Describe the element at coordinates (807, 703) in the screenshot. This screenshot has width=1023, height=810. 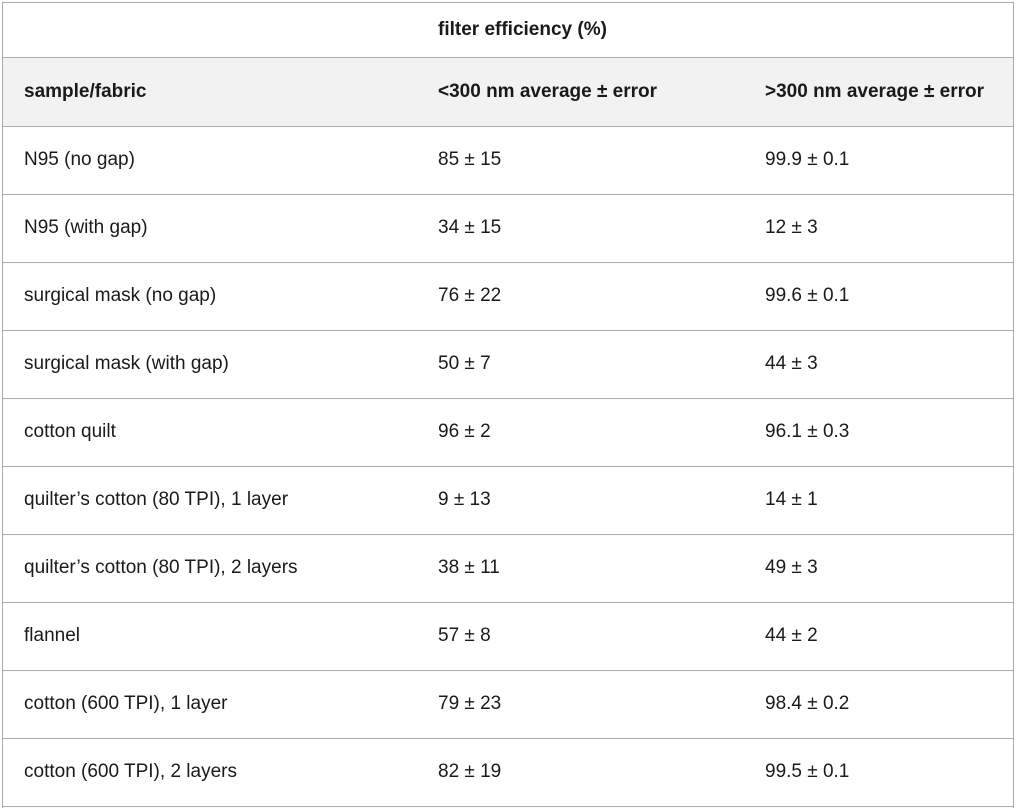
I see `cell-above300: 98.4 ± 0.2` at that location.